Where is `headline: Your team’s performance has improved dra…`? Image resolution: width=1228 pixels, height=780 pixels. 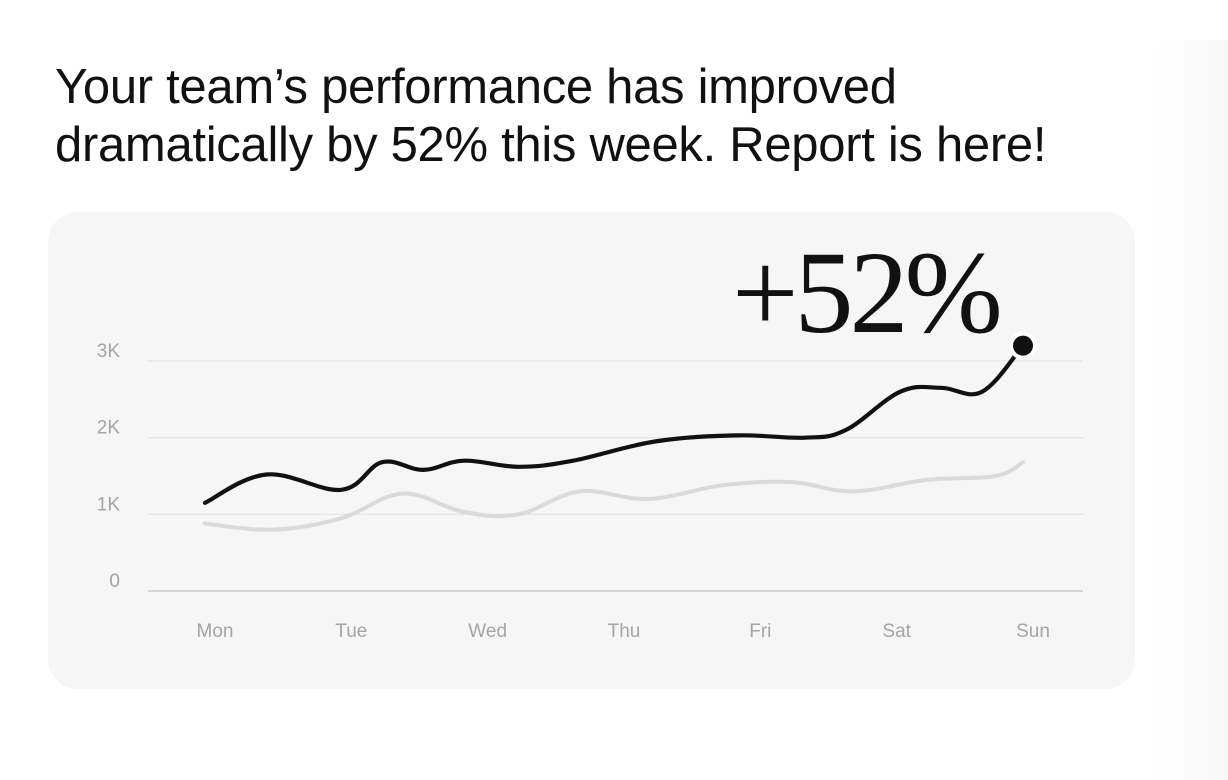
headline: Your team’s performance has improved dra… is located at coordinates (551, 116).